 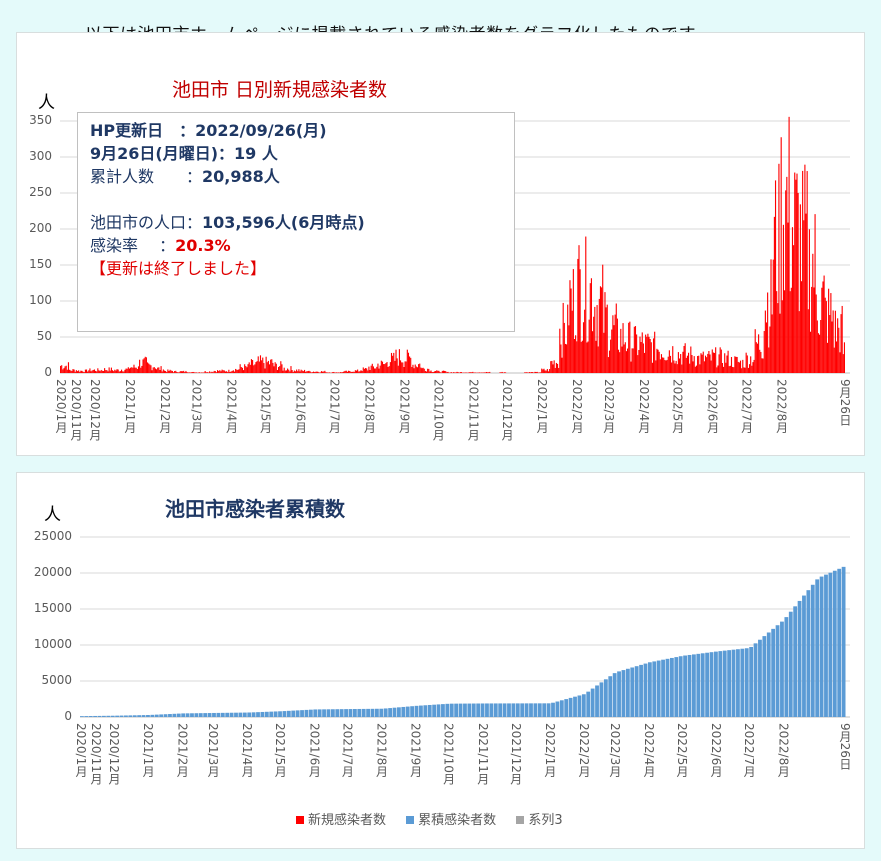 What do you see at coordinates (438, 410) in the screenshot?
I see `x-tick-label: 2021/10月` at bounding box center [438, 410].